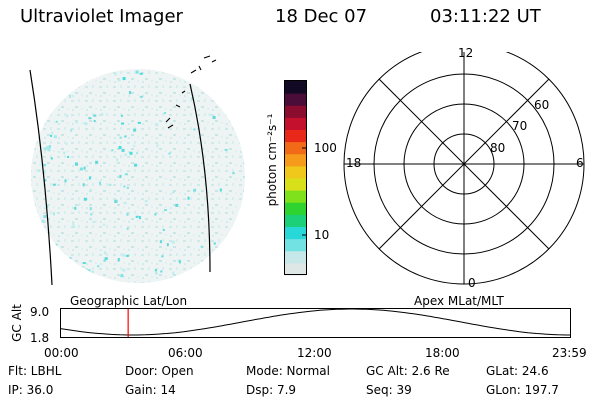 The height and width of the screenshot is (400, 600). I want to click on x-tick-label: 12:00, so click(314, 353).